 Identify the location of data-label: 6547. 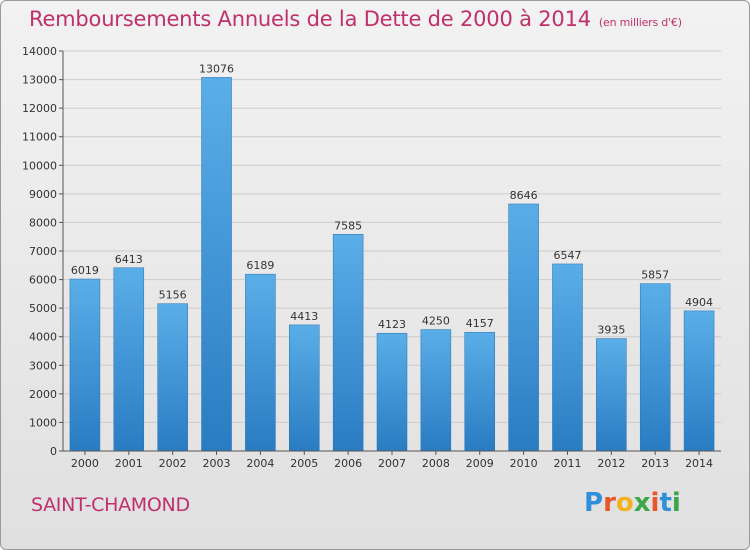
(567, 255).